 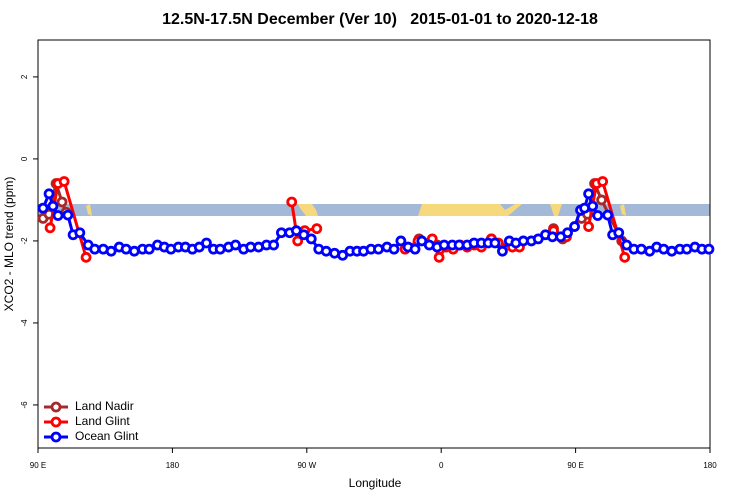 What do you see at coordinates (24, 323) in the screenshot?
I see `y-tick-label: -4` at bounding box center [24, 323].